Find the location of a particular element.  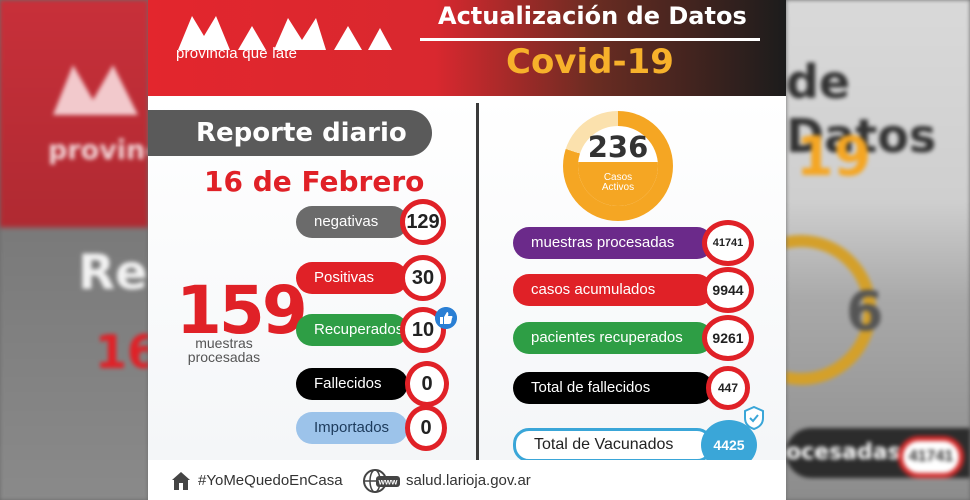

stat-importados-pill: Importados is located at coordinates (352, 428).